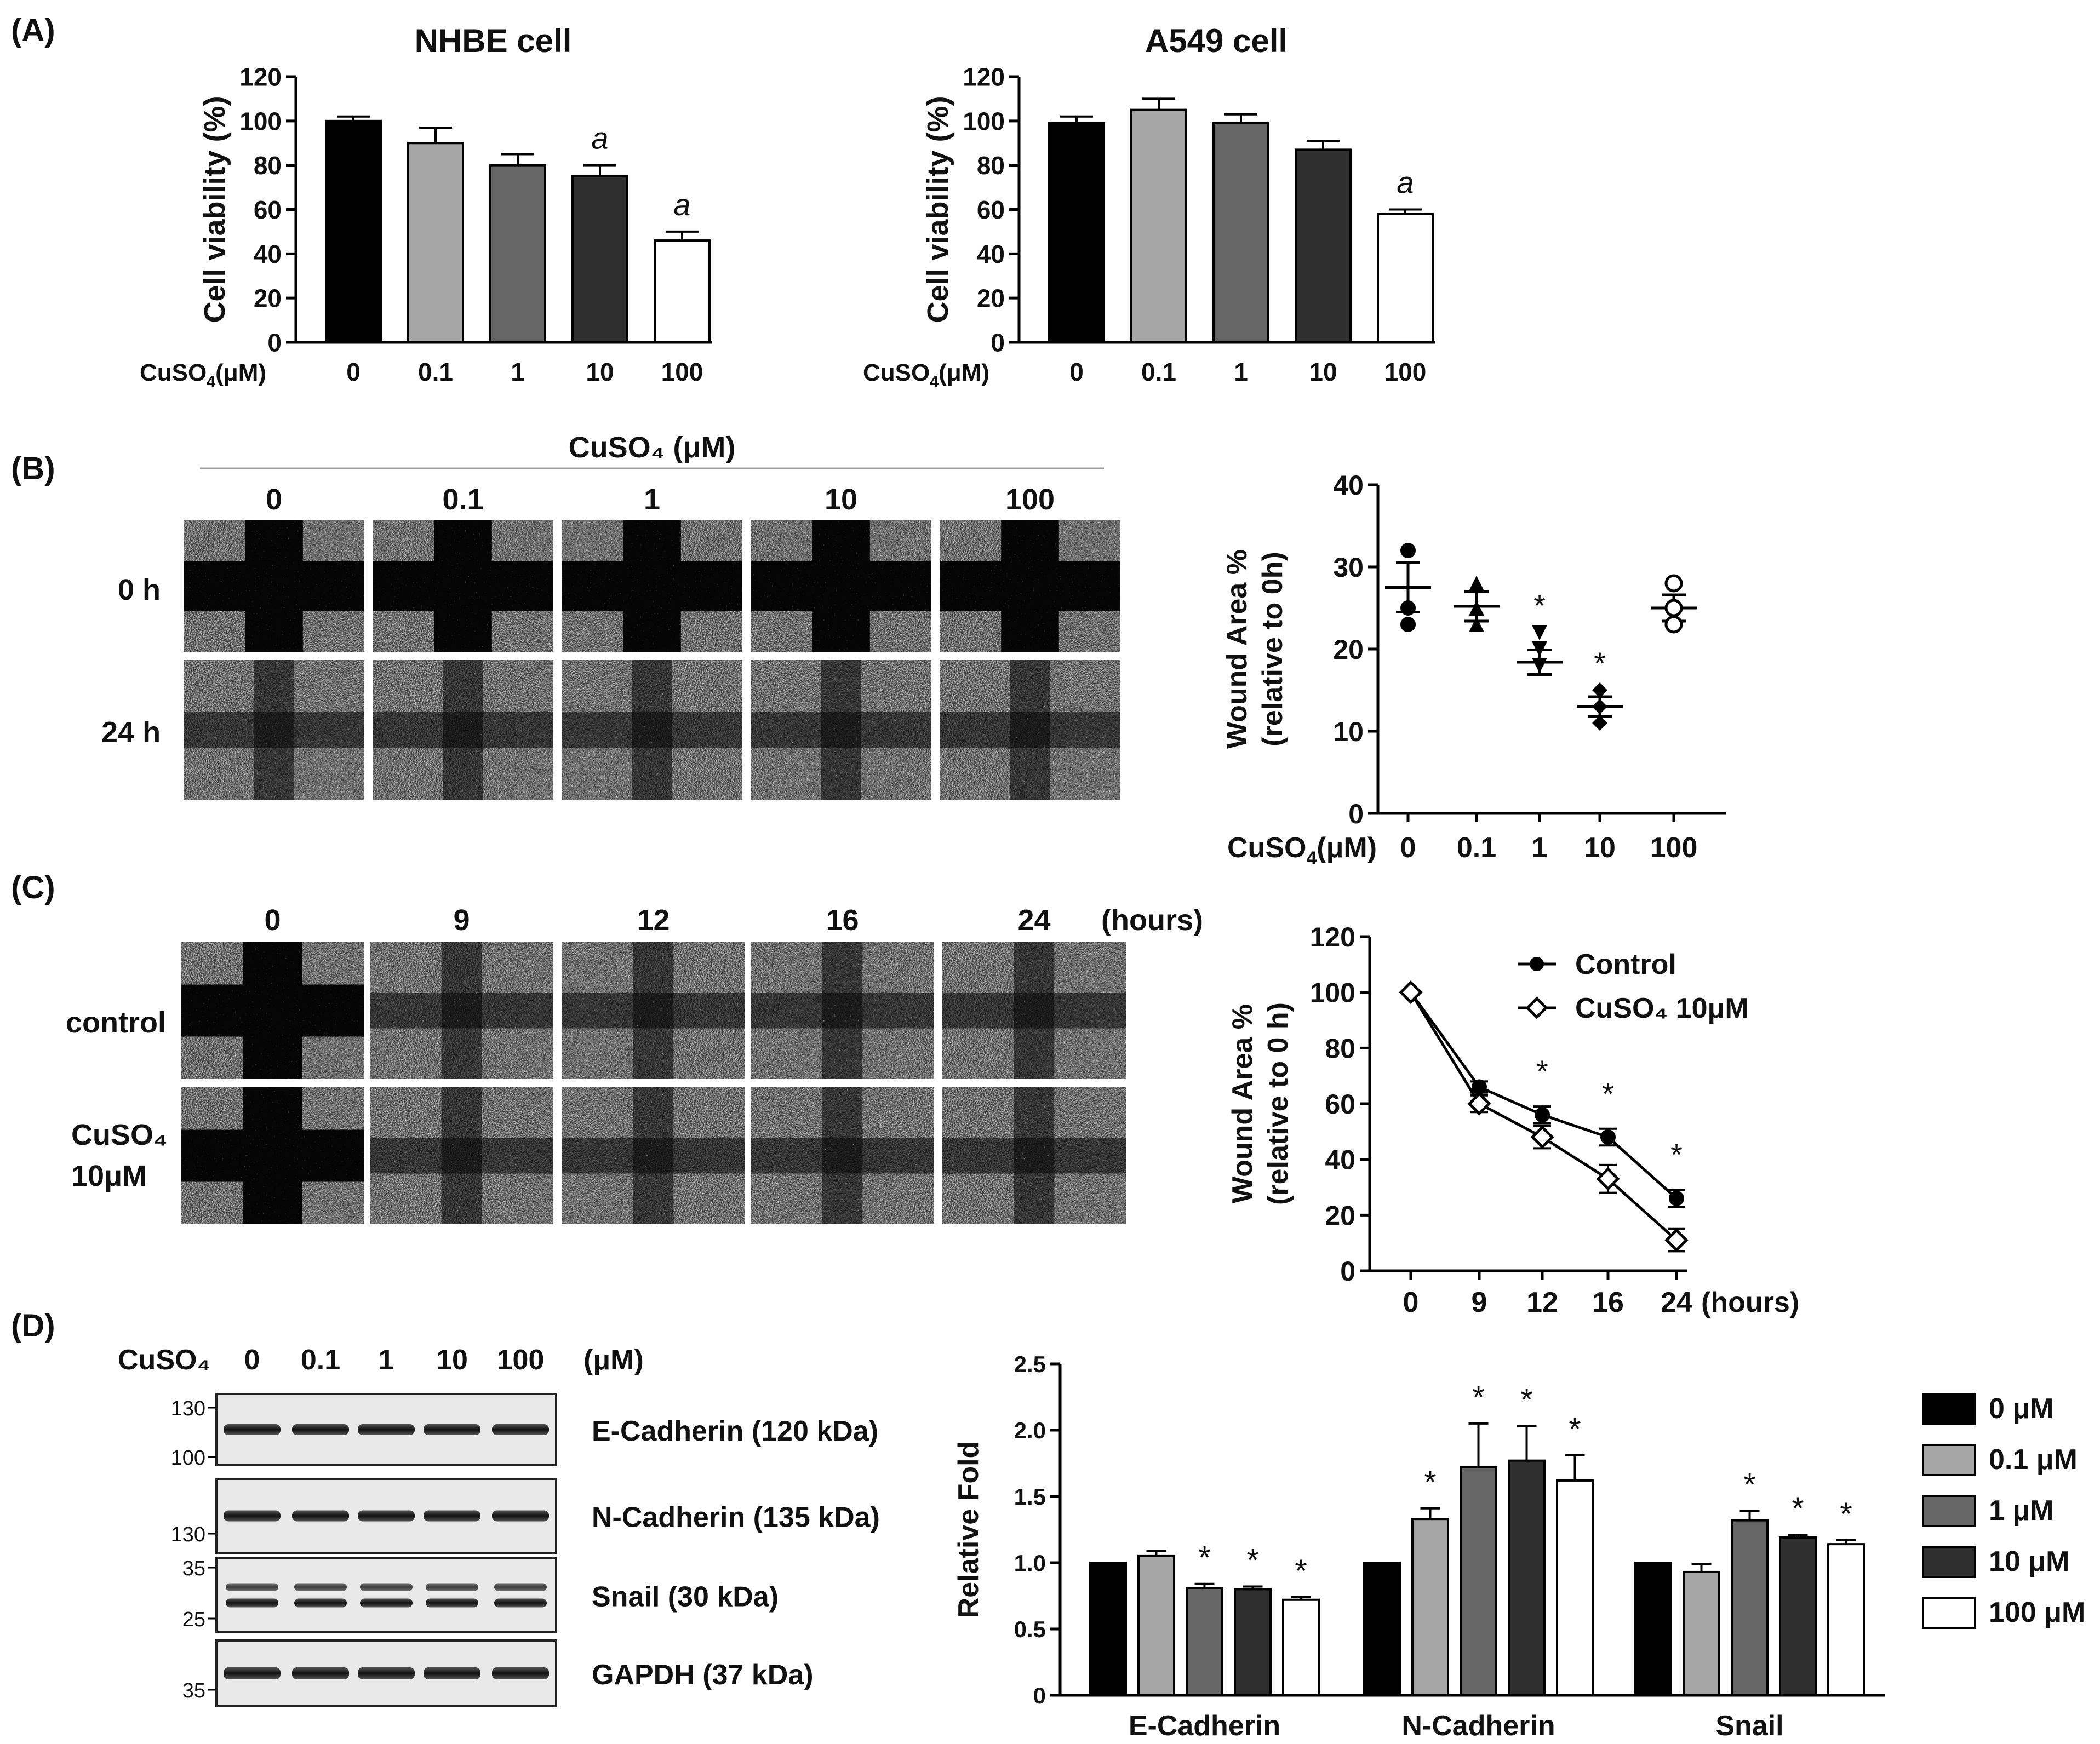  I want to click on nhbe-annotation: a, so click(599, 138).